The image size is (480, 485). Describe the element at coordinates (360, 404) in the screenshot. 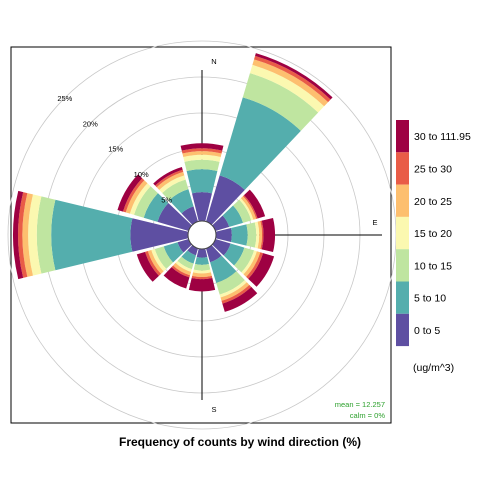

I see `mean-label: mean = 12.257` at that location.